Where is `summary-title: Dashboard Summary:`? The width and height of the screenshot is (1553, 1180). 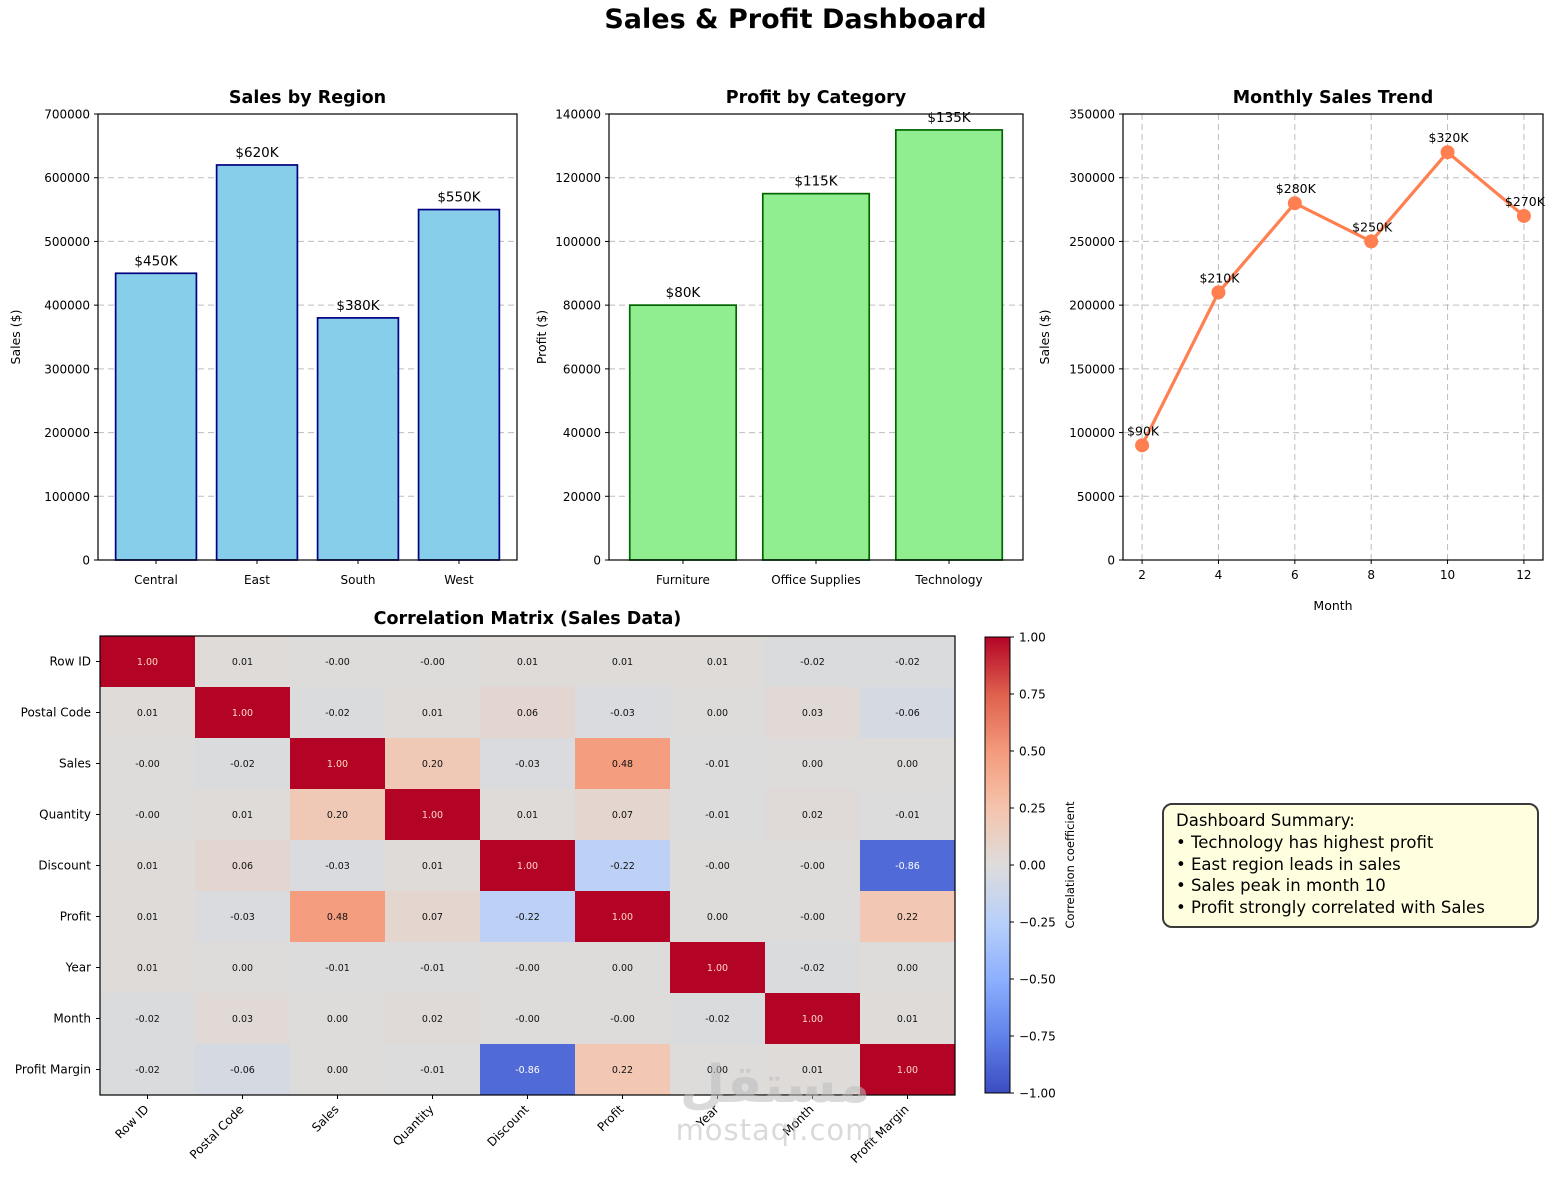 summary-title: Dashboard Summary: is located at coordinates (1265, 820).